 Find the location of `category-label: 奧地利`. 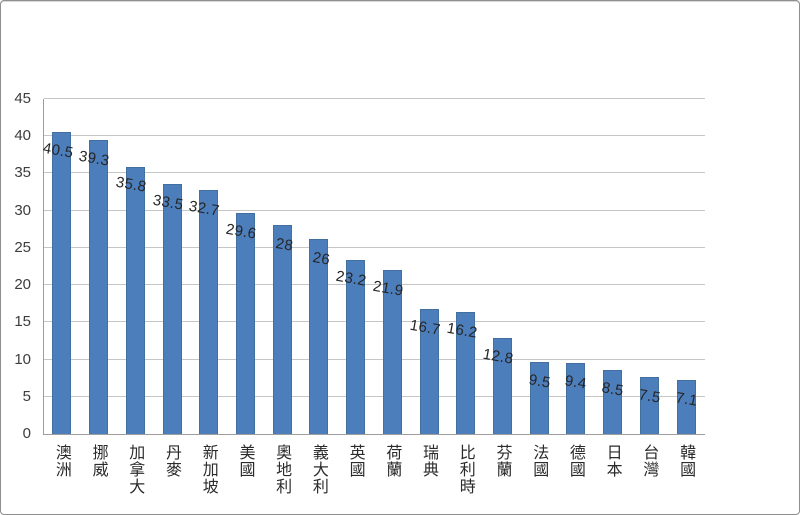

category-label: 奧地利 is located at coordinates (281, 477).